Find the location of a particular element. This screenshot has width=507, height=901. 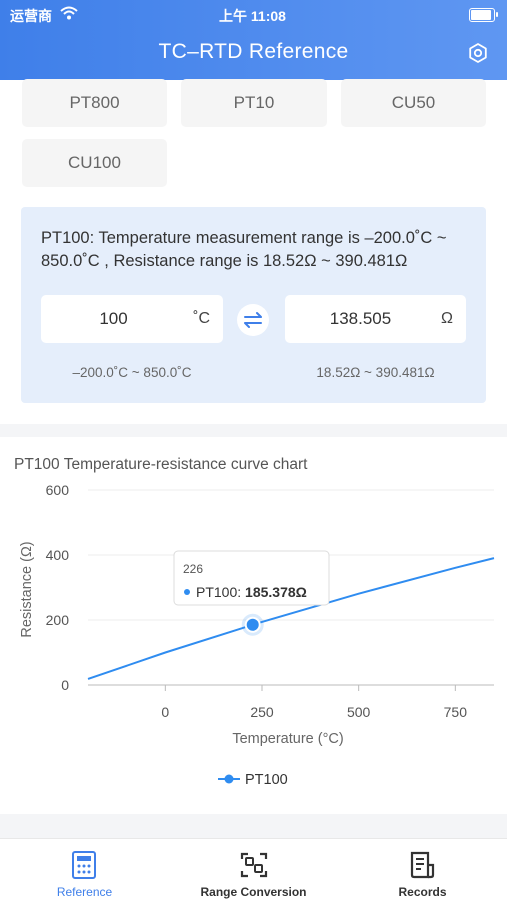

tooltip-x: 226 is located at coordinates (193, 569).